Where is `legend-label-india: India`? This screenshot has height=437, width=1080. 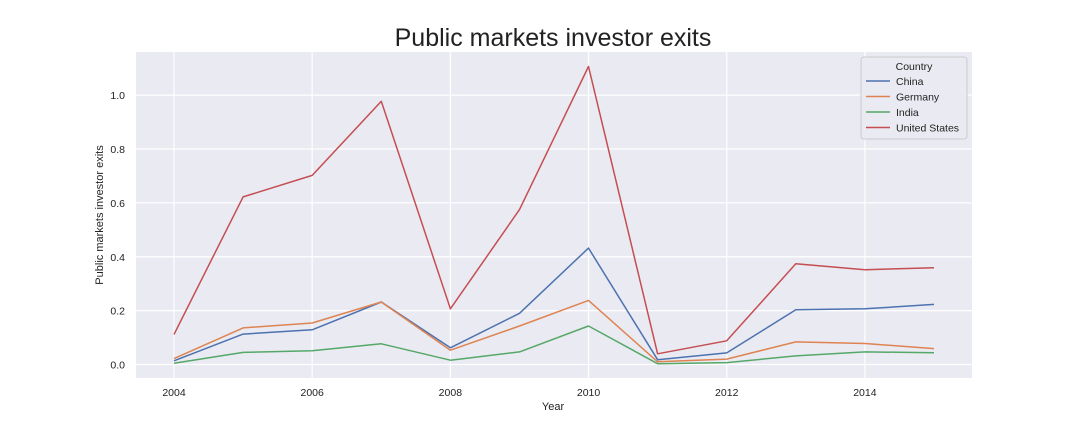 legend-label-india: India is located at coordinates (907, 113).